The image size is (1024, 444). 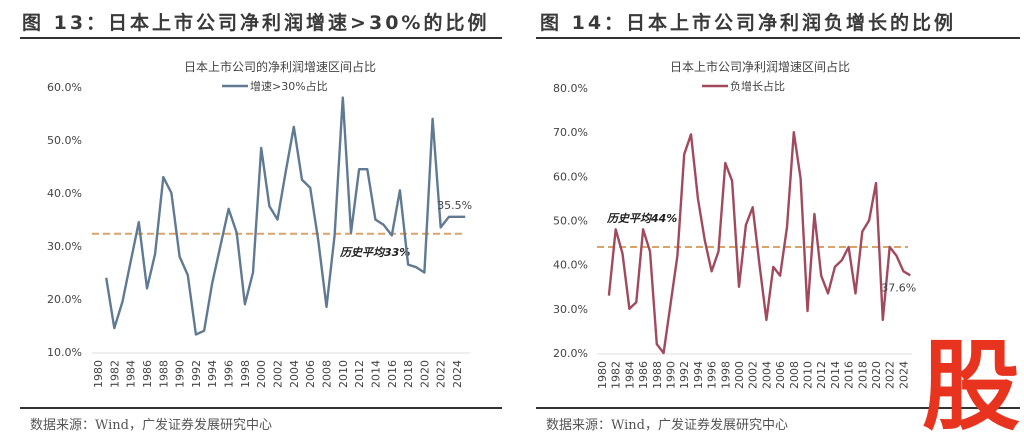 I want to click on y-tick-label: 70.0%, so click(x=570, y=132).